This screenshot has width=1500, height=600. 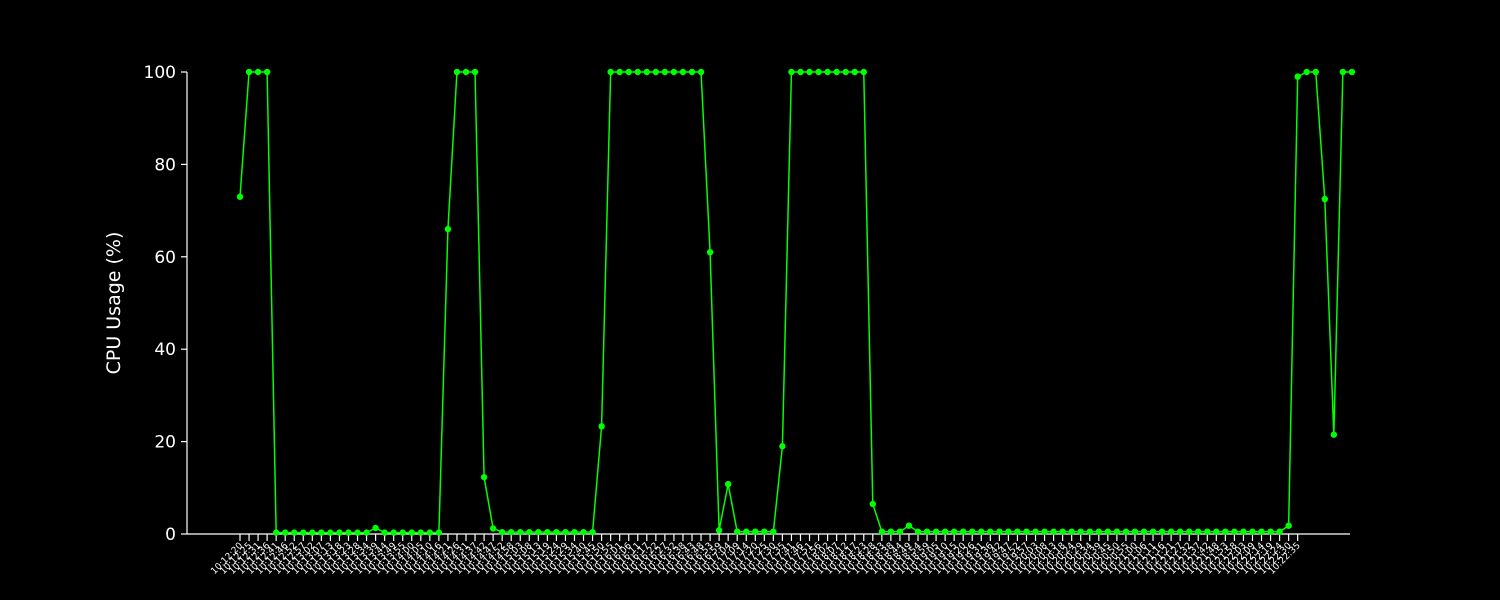 What do you see at coordinates (165, 258) in the screenshot?
I see `y-tick-label: 60` at bounding box center [165, 258].